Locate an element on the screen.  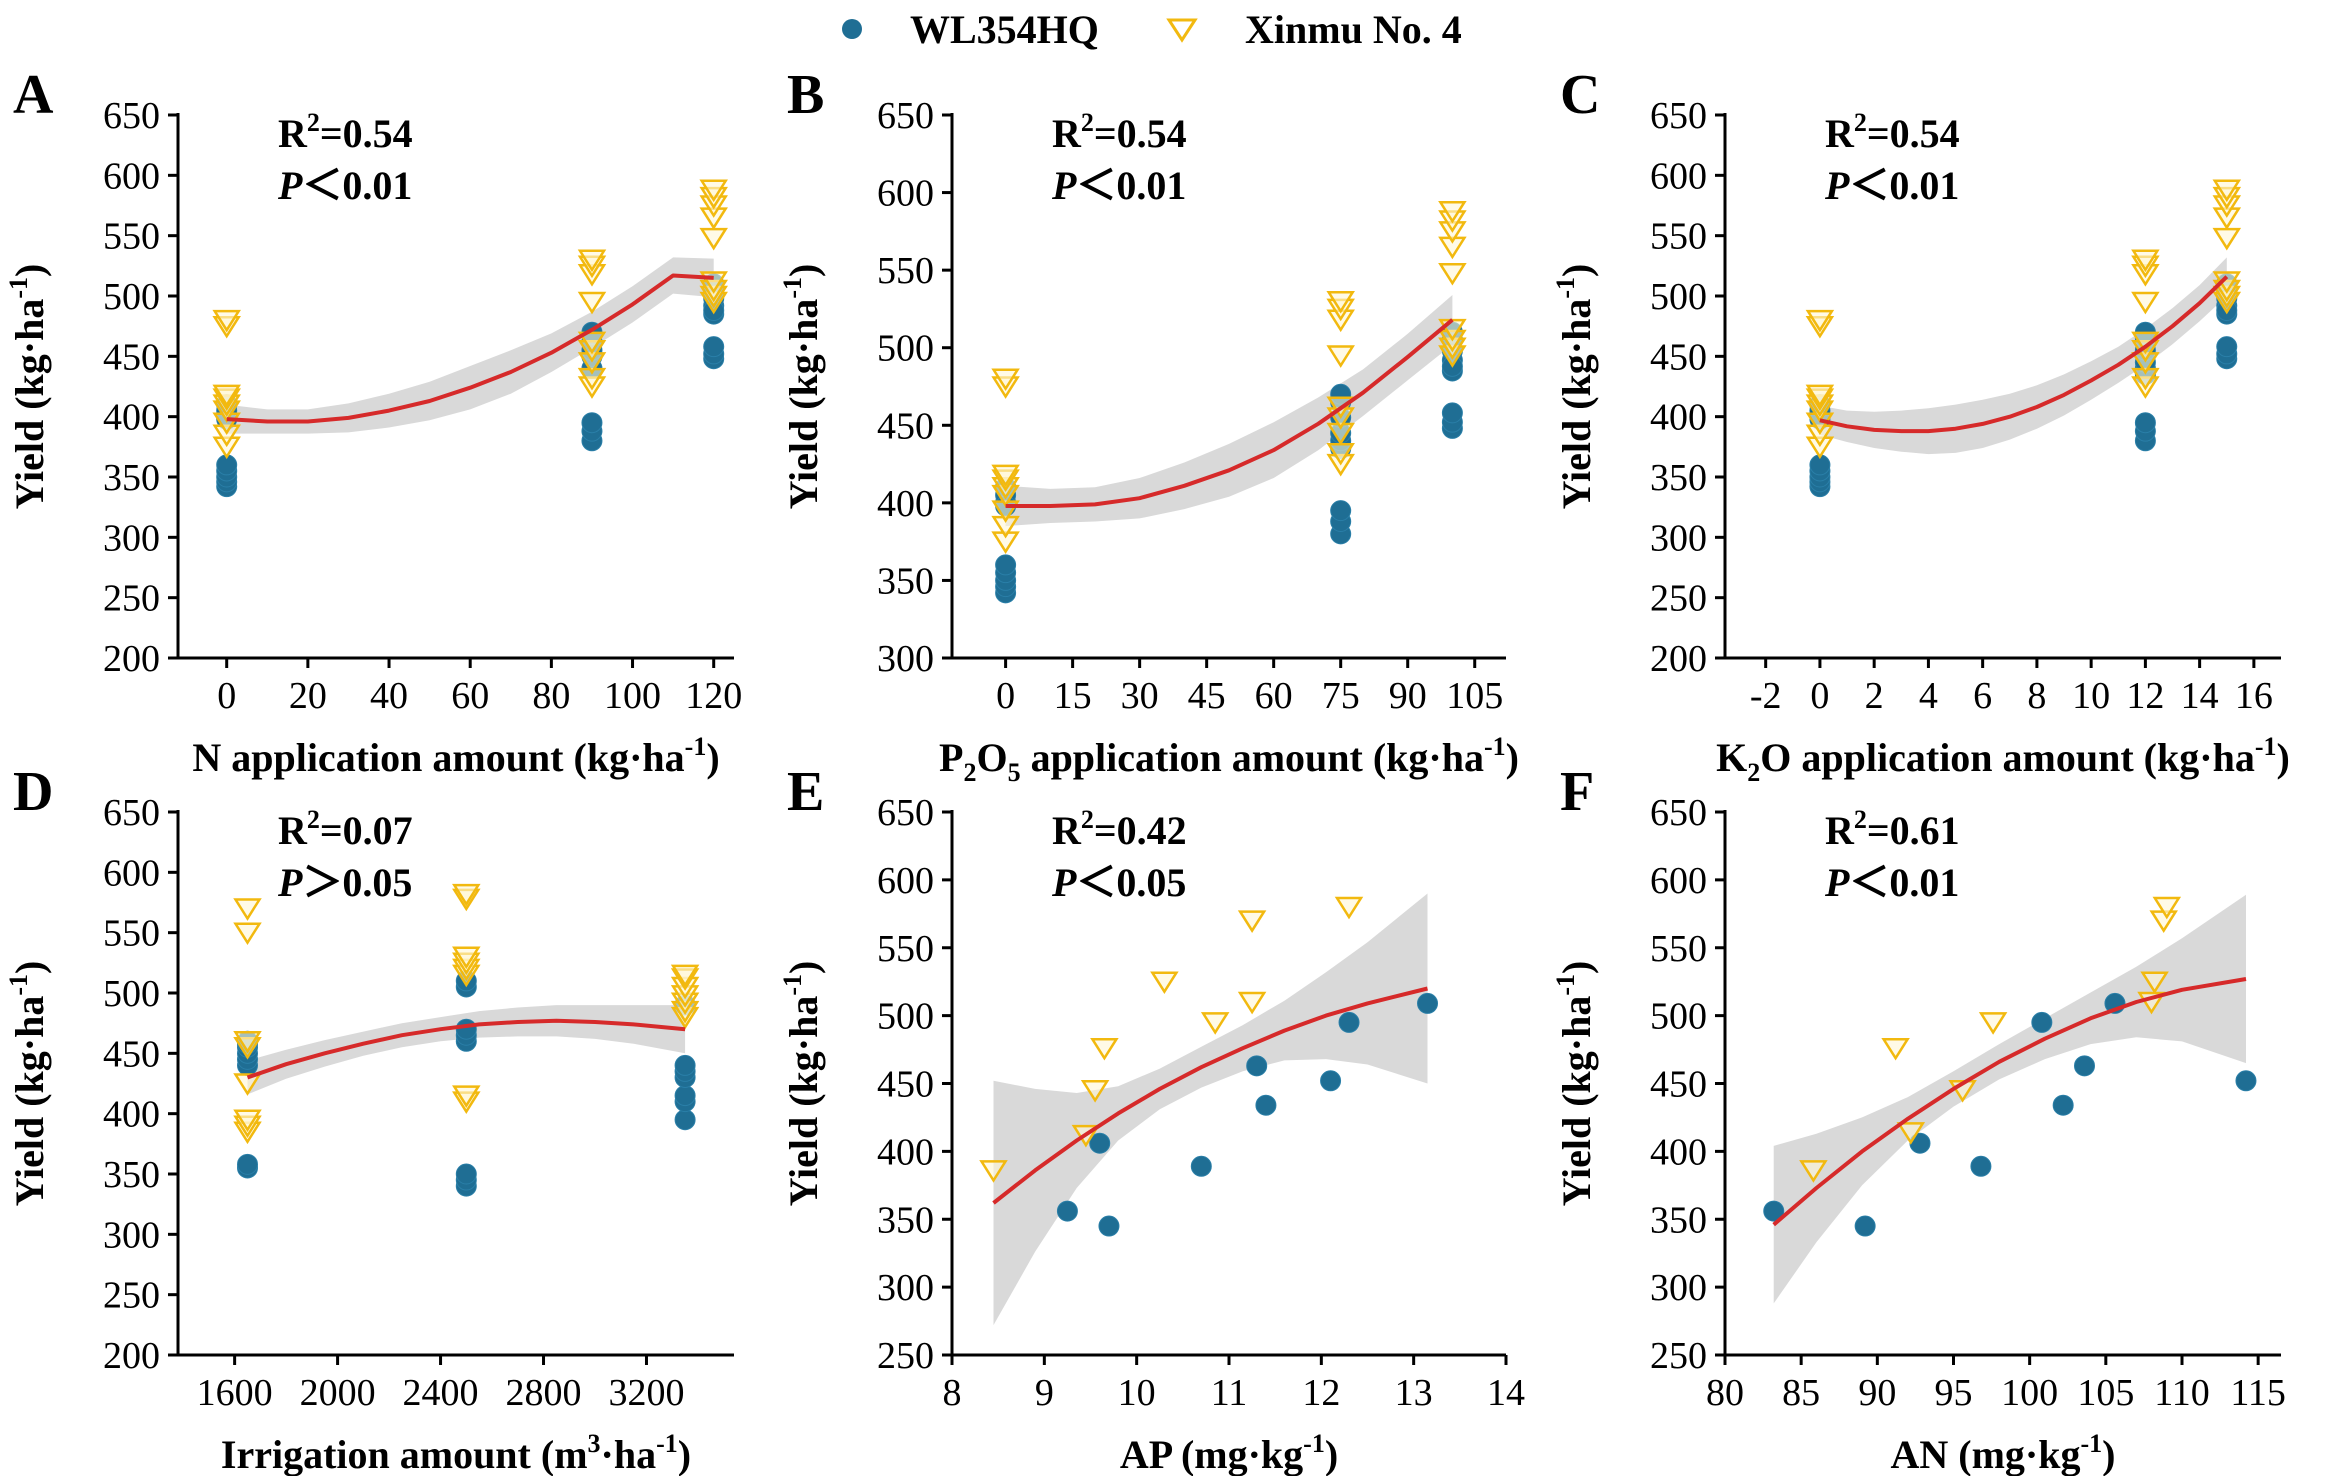
legend-marker-xinmu is located at coordinates (1182, 30).